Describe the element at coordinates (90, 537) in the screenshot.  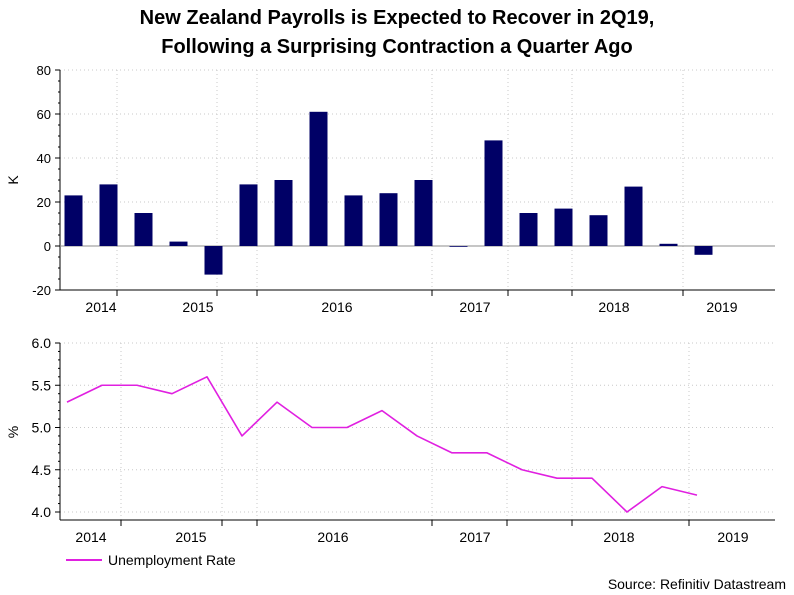
I see `line-x-year-label: 2014` at that location.